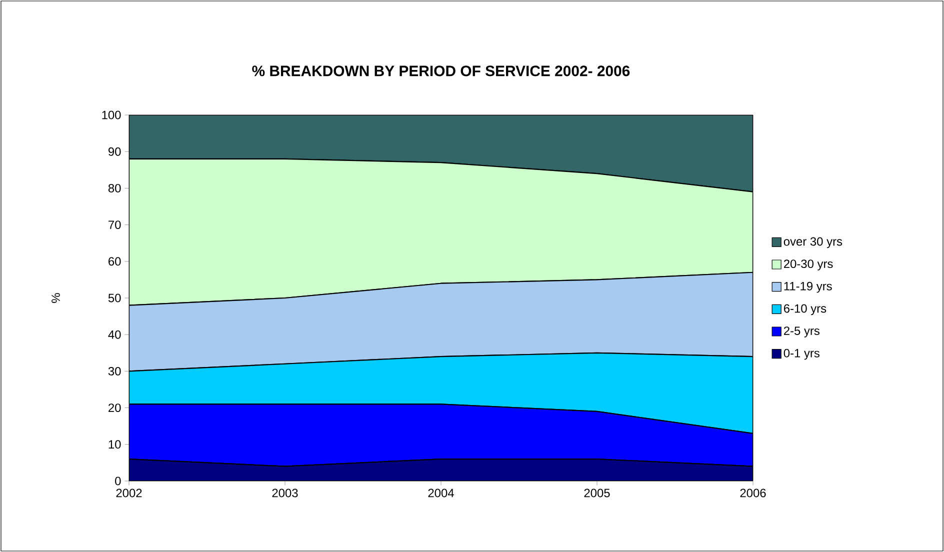  I want to click on y-axis-title: %, so click(56, 298).